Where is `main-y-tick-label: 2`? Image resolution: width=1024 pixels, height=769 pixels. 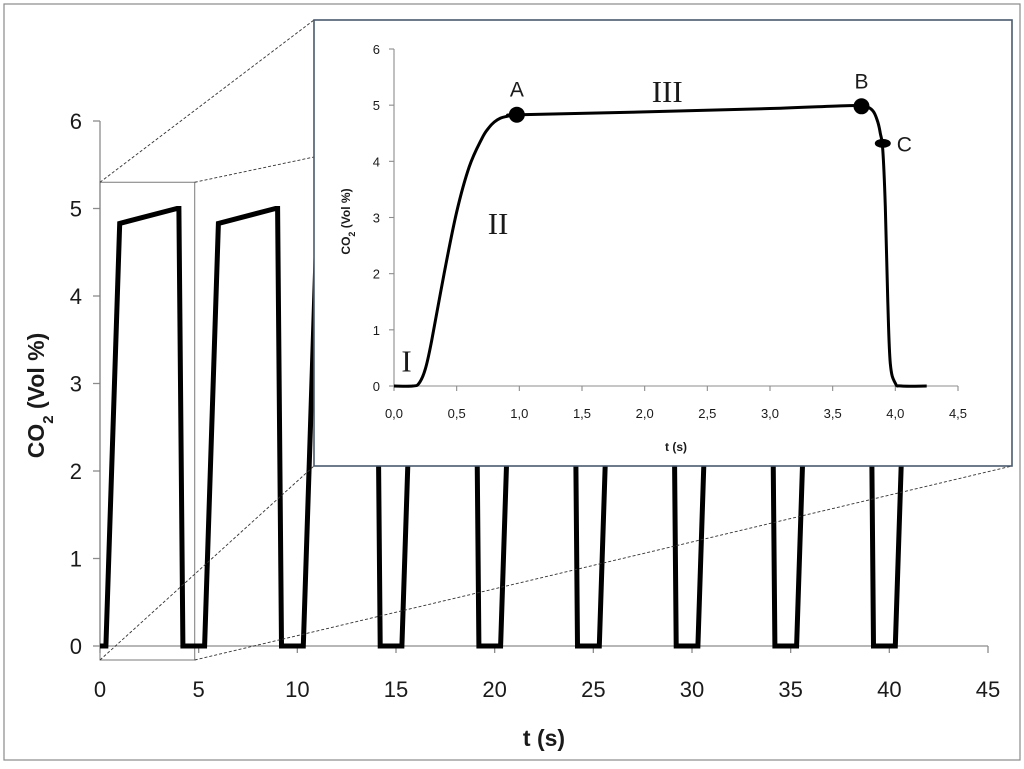
main-y-tick-label: 2 is located at coordinates (76, 471).